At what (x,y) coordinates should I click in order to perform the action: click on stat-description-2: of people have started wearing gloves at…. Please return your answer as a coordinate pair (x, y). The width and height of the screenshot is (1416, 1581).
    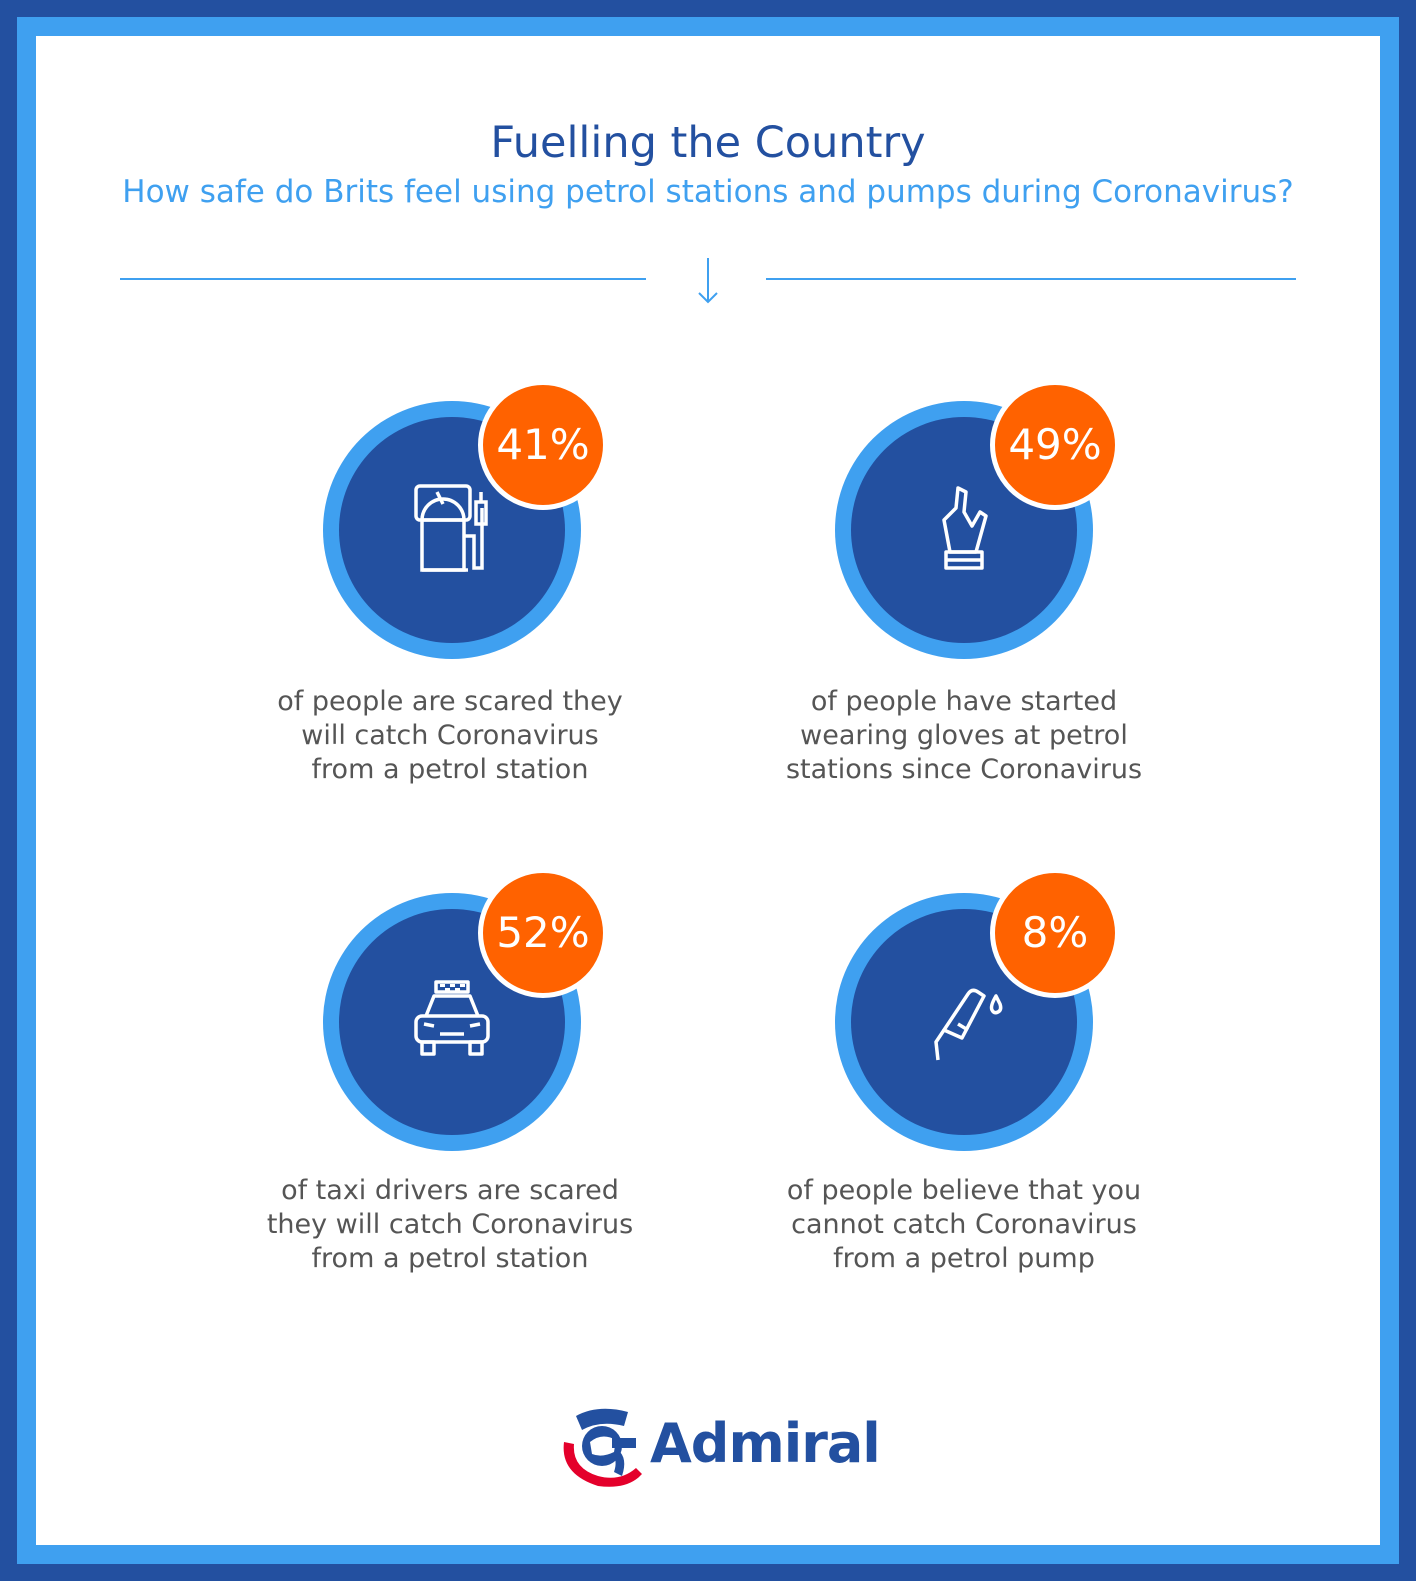
    Looking at the image, I should click on (964, 736).